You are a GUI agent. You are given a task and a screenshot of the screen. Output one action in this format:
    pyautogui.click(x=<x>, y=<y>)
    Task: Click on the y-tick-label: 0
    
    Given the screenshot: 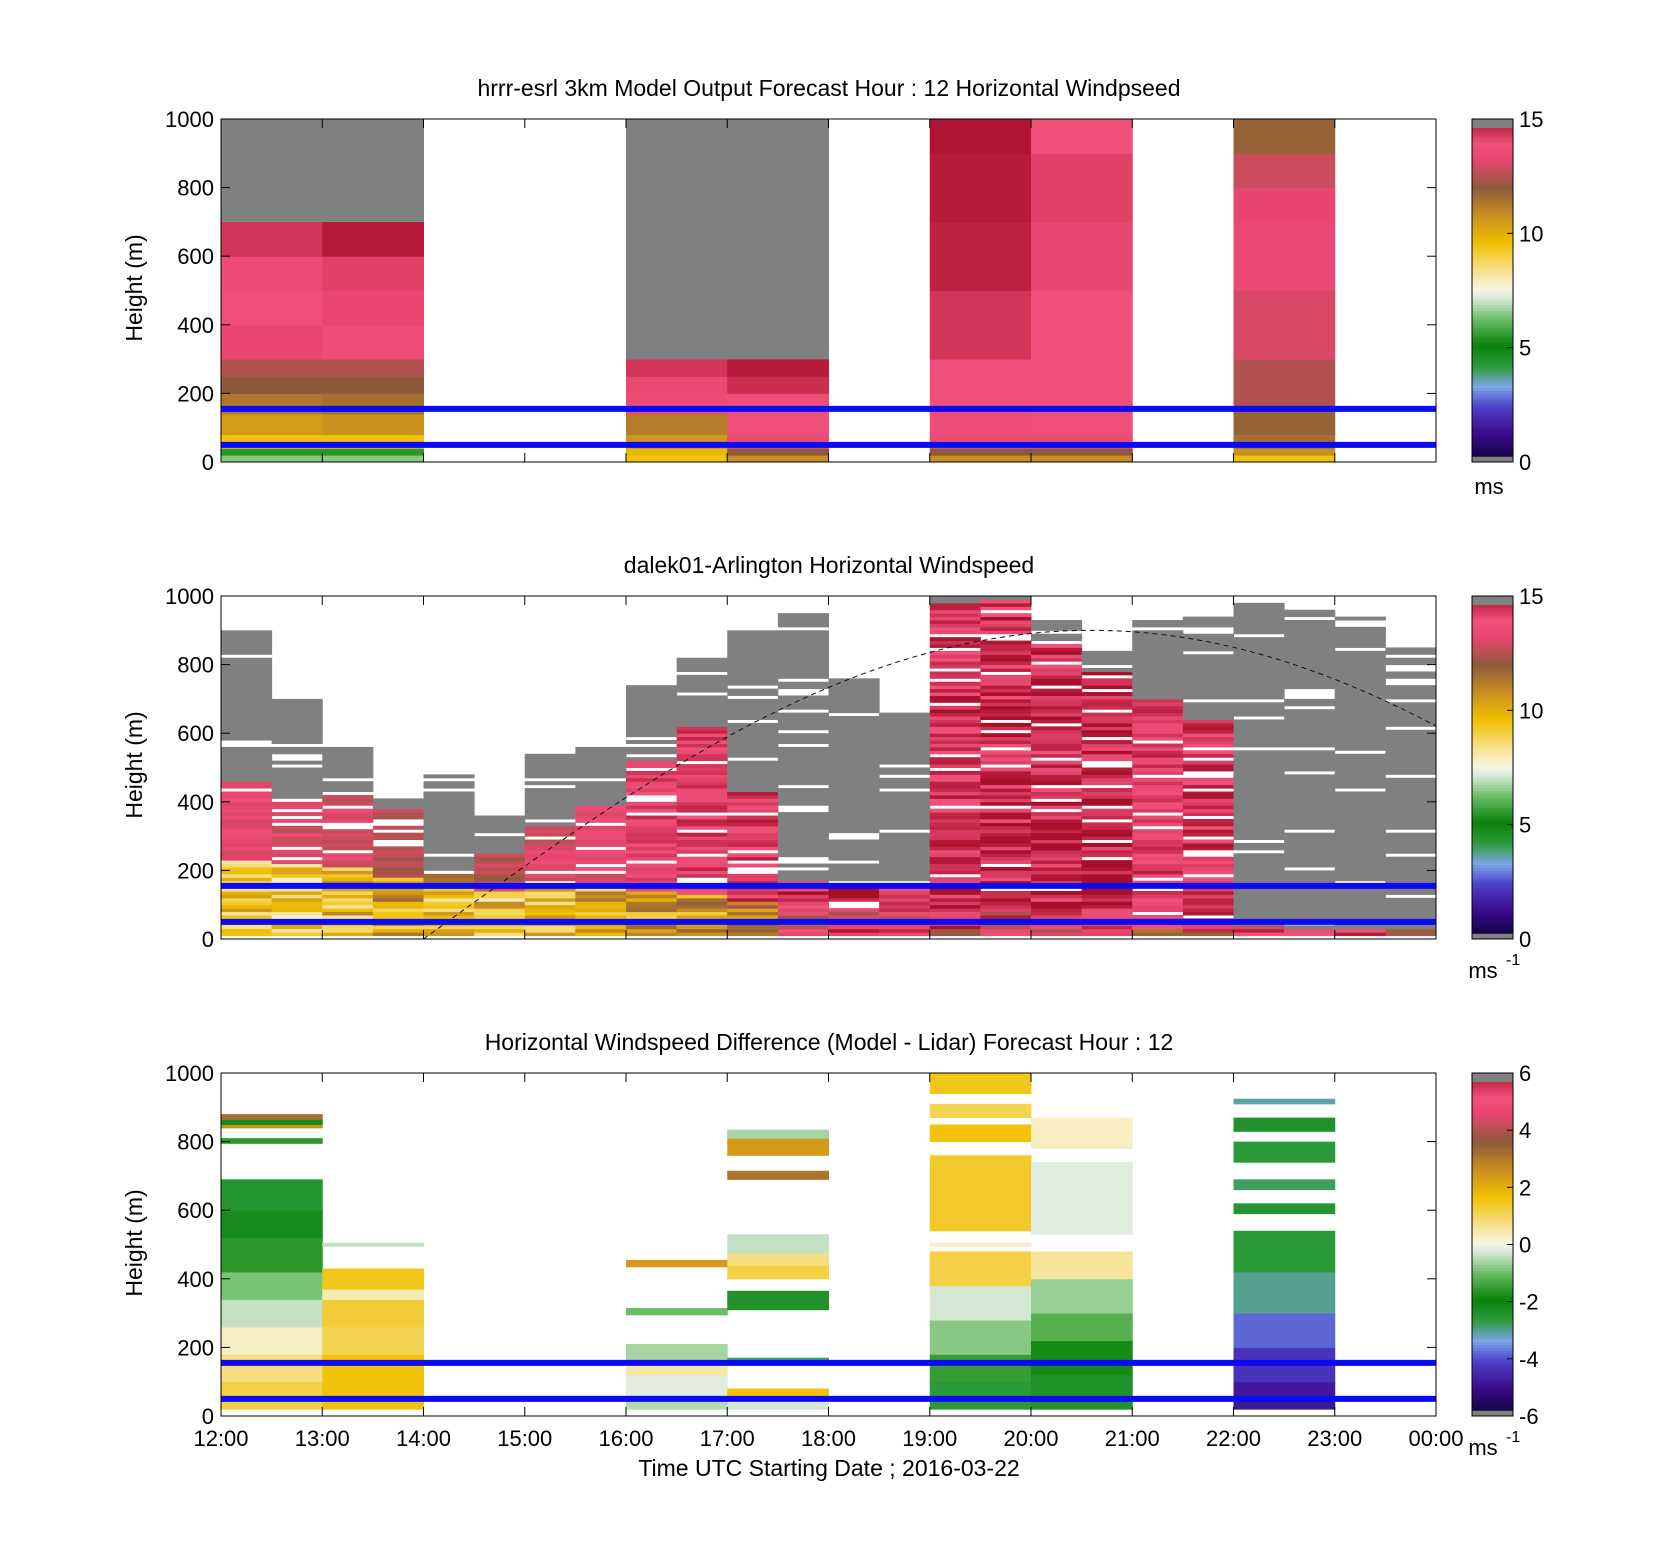 What is the action you would take?
    pyautogui.click(x=208, y=462)
    